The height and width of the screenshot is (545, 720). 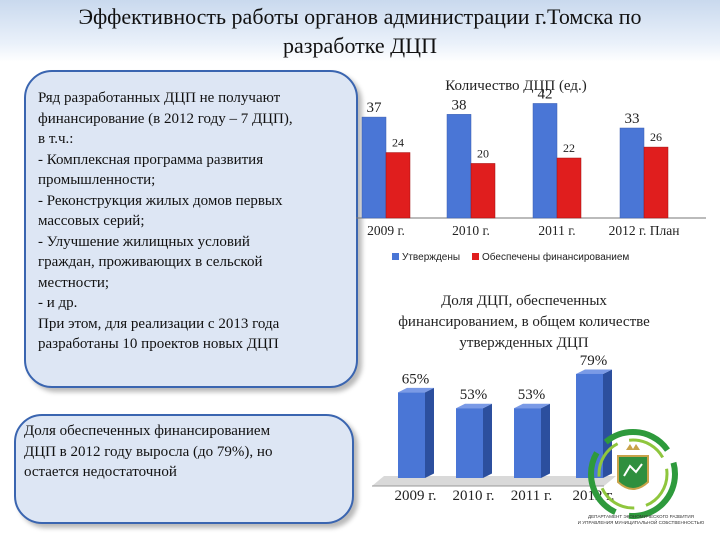 What do you see at coordinates (97, 180) in the screenshot?
I see `info-line: промышленности;` at bounding box center [97, 180].